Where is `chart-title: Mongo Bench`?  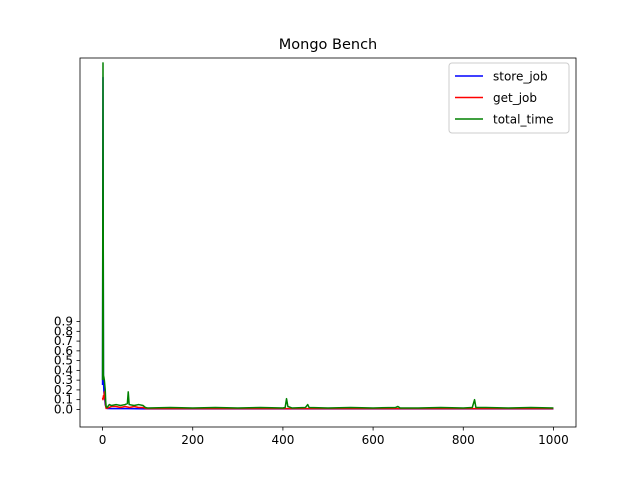
chart-title: Mongo Bench is located at coordinates (328, 45).